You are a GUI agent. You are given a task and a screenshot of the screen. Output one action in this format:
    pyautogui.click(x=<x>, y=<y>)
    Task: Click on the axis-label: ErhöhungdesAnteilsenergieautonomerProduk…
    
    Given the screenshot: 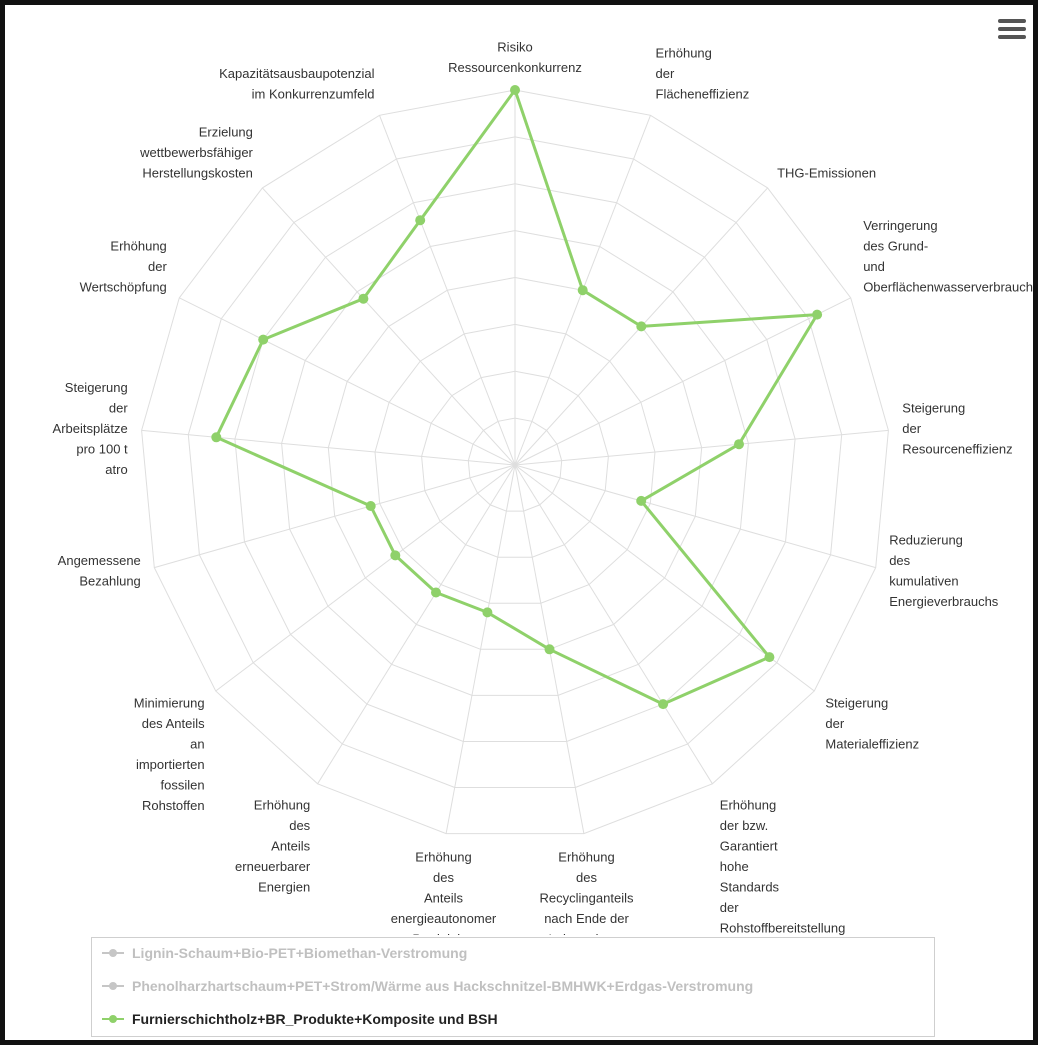 What is the action you would take?
    pyautogui.click(x=444, y=892)
    